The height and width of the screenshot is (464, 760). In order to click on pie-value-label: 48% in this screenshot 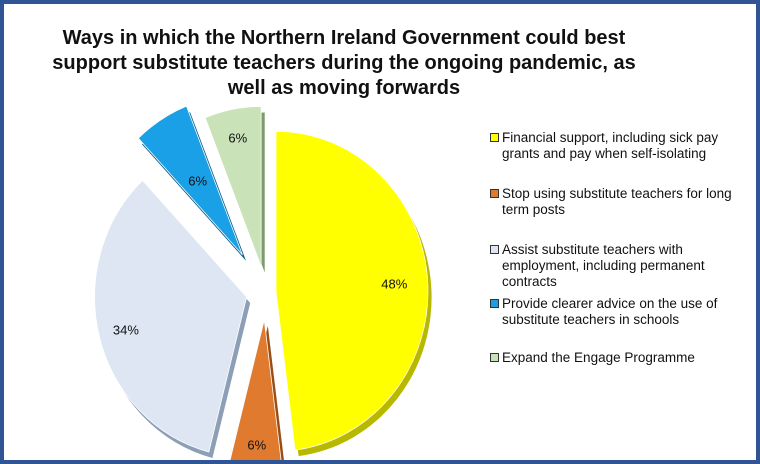, I will do `click(394, 284)`.